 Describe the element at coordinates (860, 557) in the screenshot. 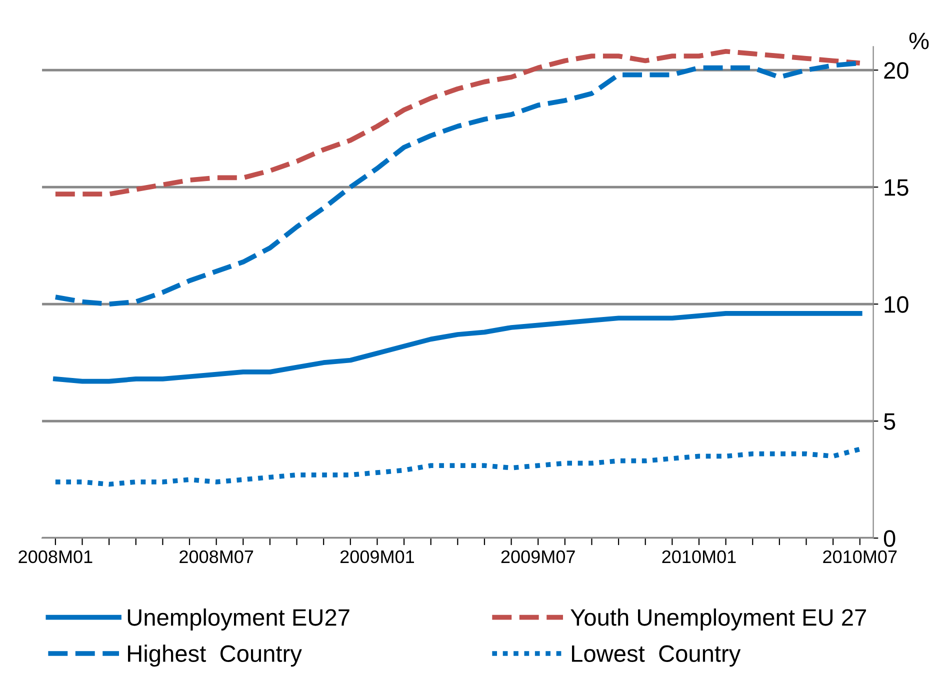

I see `x-tick-label: 2010M07` at that location.